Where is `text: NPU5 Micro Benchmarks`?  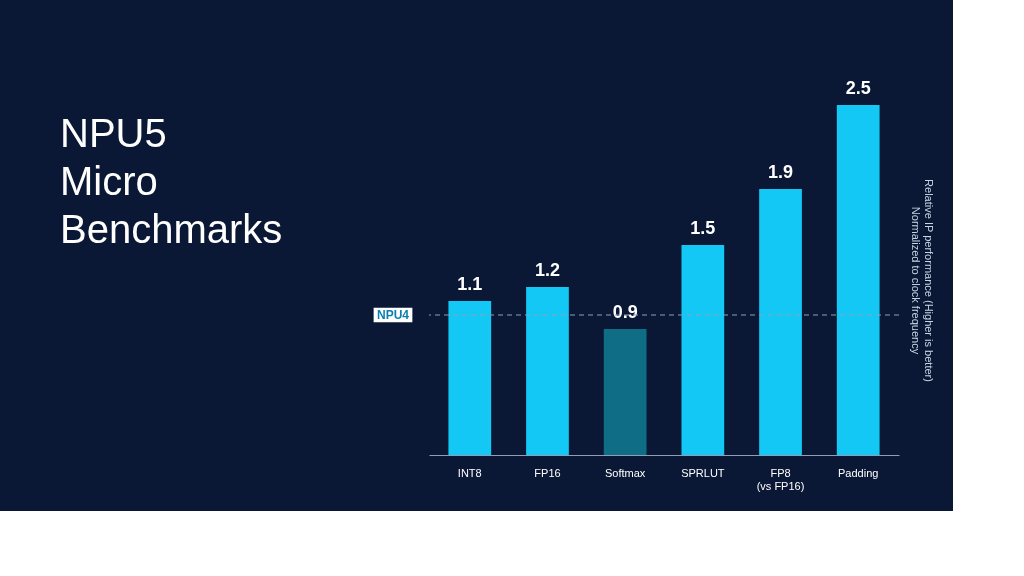 text: NPU5 Micro Benchmarks is located at coordinates (171, 181).